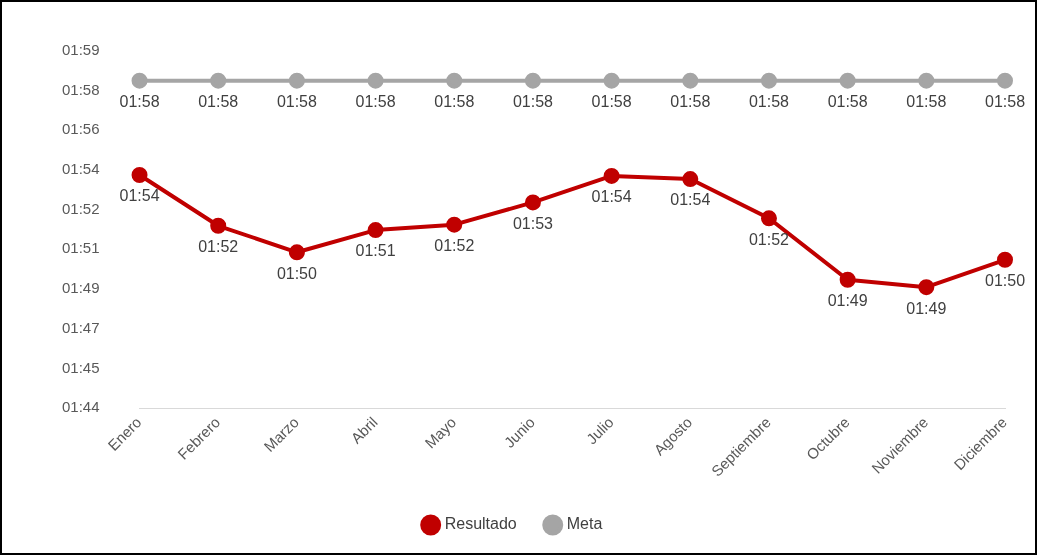 This screenshot has width=1037, height=555. I want to click on y-tick-label: 01:44, so click(80, 407).